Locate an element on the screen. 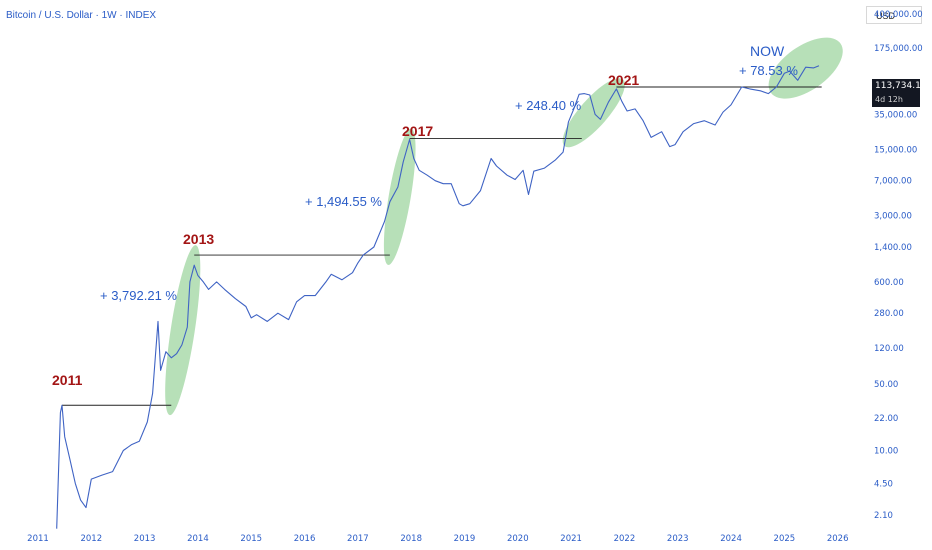 This screenshot has height=550, width=932. x-tick-label: 2025 is located at coordinates (785, 539).